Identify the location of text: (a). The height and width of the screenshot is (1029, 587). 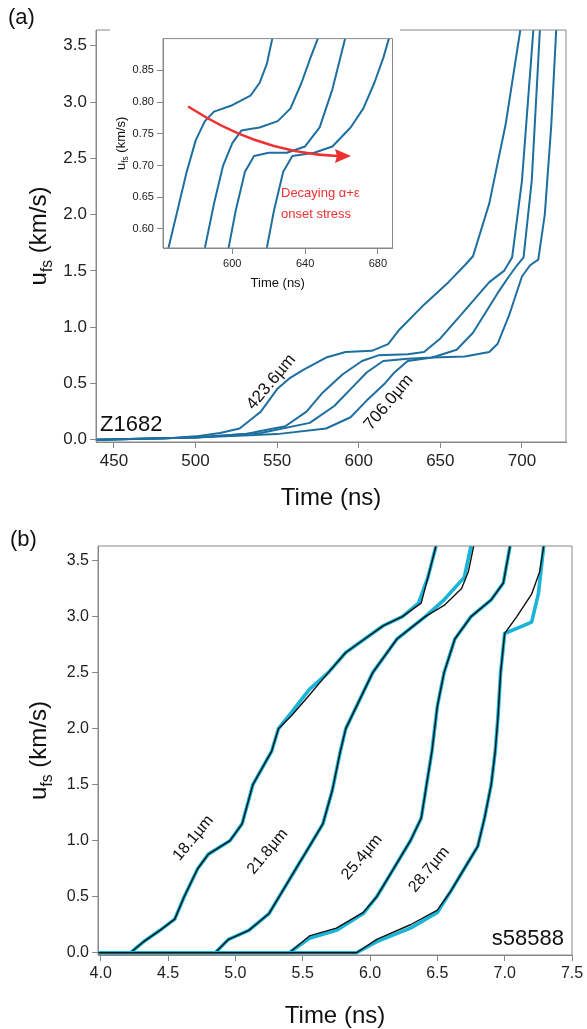
(21, 16).